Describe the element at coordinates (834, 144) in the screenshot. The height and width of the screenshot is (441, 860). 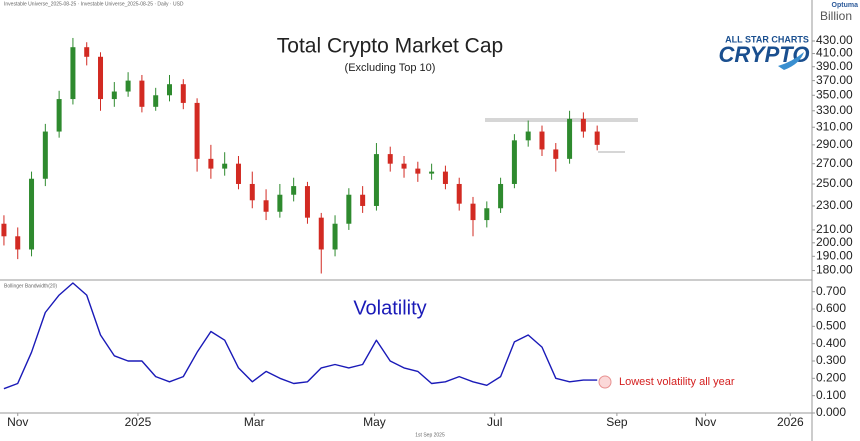
I see `y-tick-label: 290.00` at that location.